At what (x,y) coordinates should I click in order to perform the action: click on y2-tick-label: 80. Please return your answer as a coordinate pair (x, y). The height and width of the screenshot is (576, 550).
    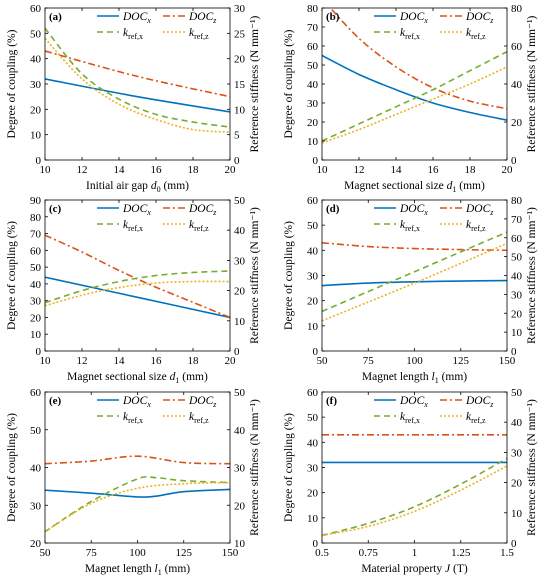
    Looking at the image, I should click on (517, 201).